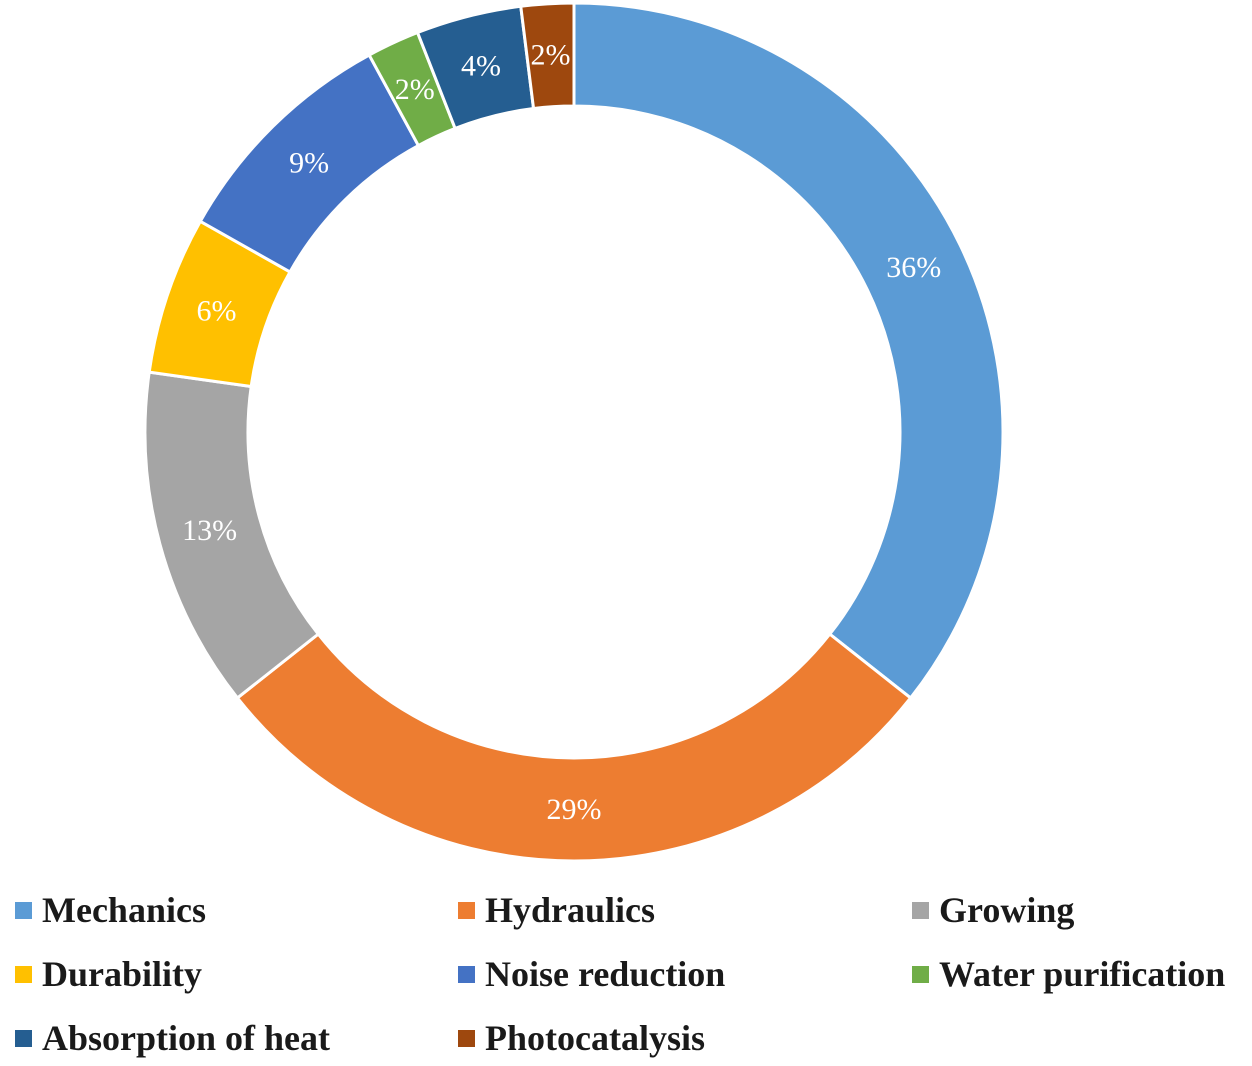 Image resolution: width=1252 pixels, height=1066 pixels. I want to click on legend-item-photocatalysis: Photocatalysis, so click(581, 1038).